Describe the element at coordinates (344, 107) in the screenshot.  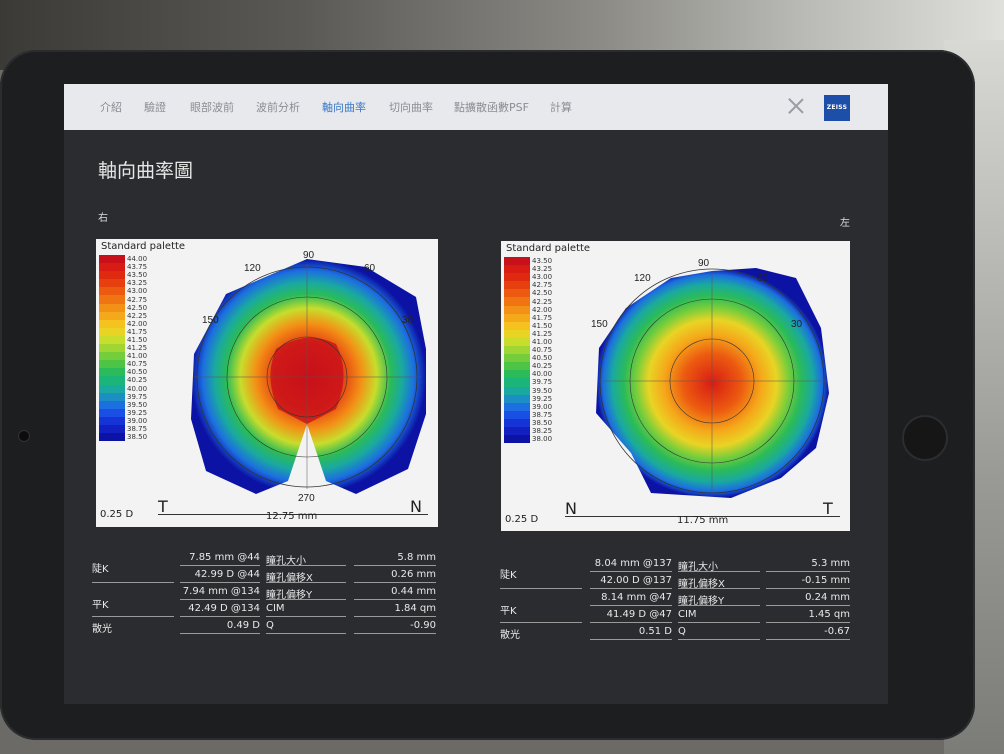
I see `tab-axial-curvature: 軸向曲率` at that location.